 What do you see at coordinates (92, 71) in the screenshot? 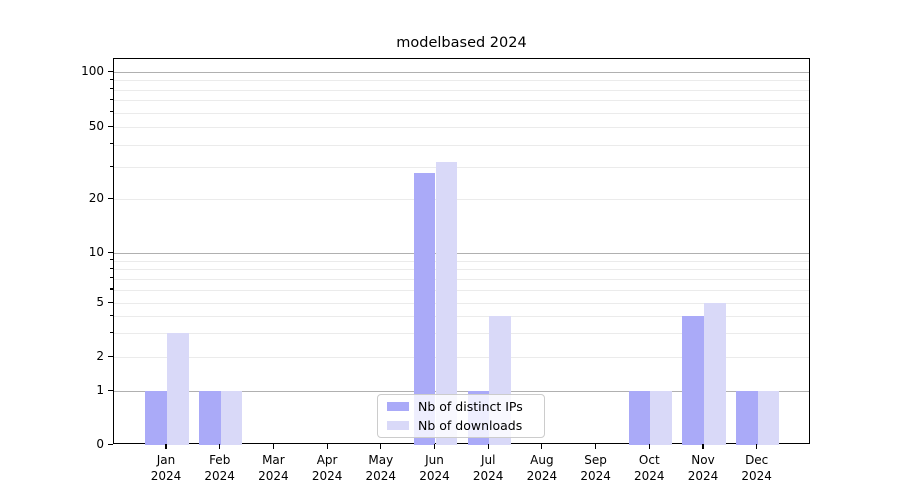
I see `y-tick-label-100: 100` at bounding box center [92, 71].